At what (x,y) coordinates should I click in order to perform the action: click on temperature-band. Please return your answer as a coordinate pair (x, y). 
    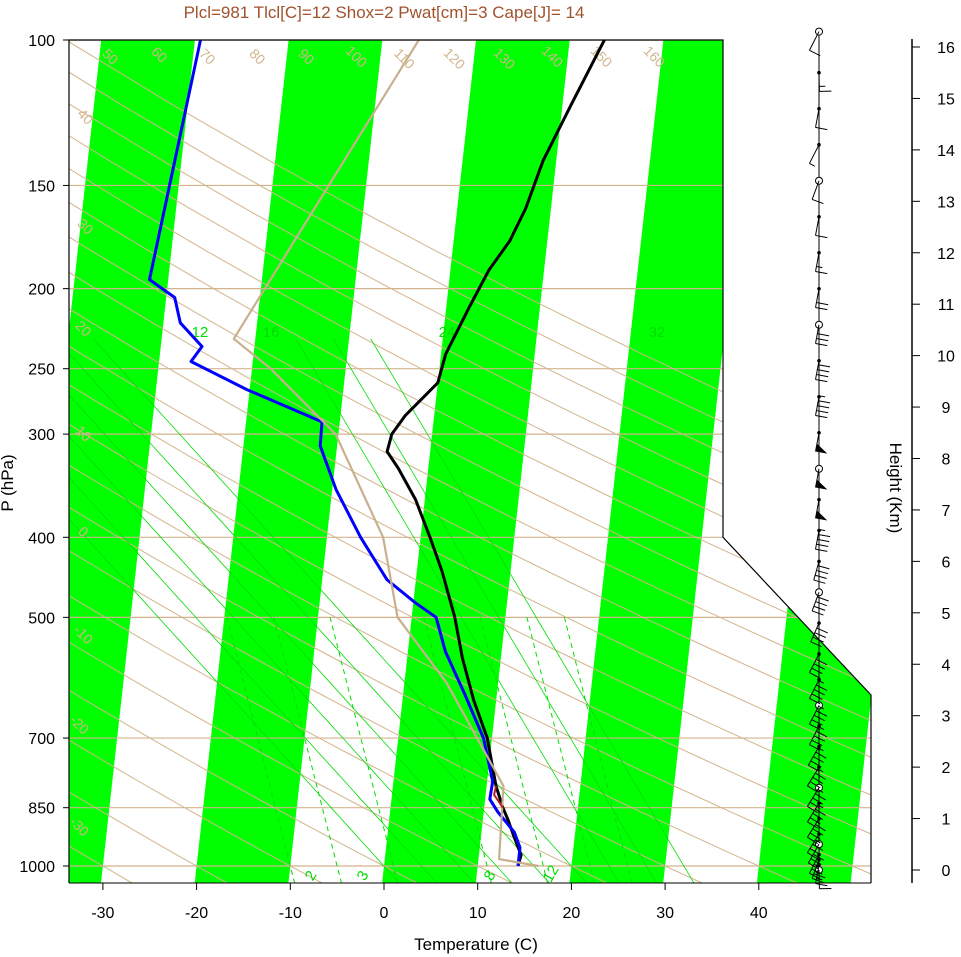
    Looking at the image, I should click on (134, 461).